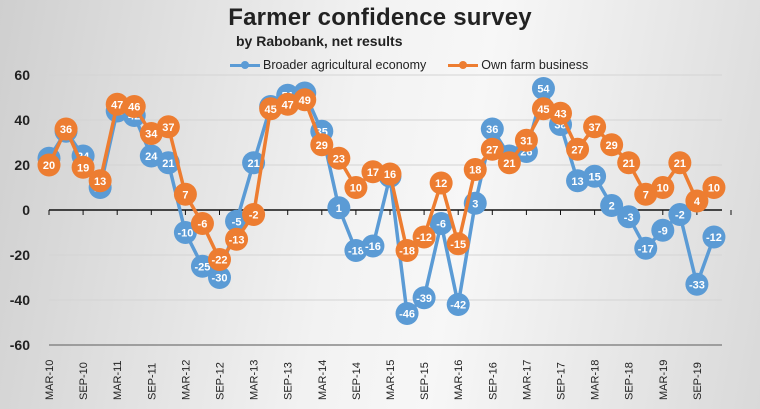  Describe the element at coordinates (518, 65) in the screenshot. I see `legend-item-own: Own farm business` at that location.